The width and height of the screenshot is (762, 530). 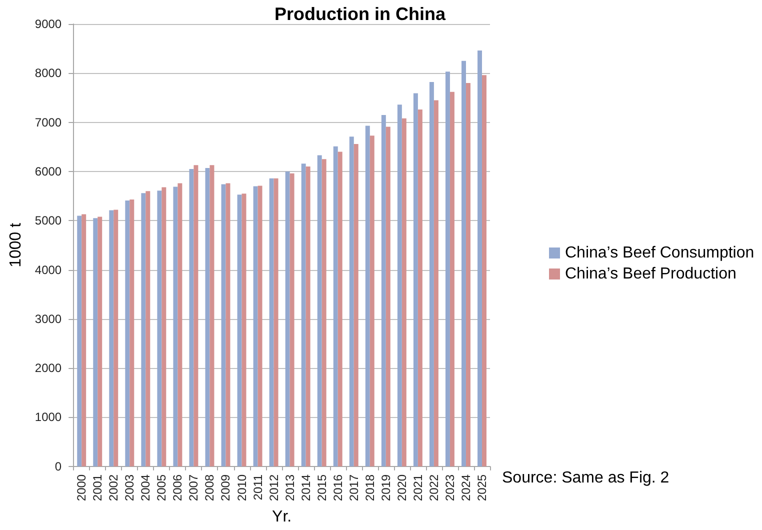 I want to click on x-tick-label: 2019, so click(x=385, y=488).